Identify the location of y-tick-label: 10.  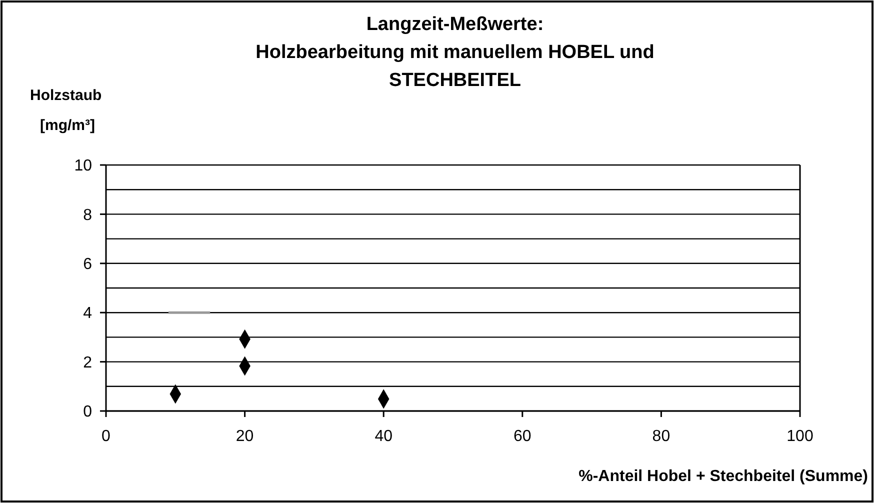
(83, 166).